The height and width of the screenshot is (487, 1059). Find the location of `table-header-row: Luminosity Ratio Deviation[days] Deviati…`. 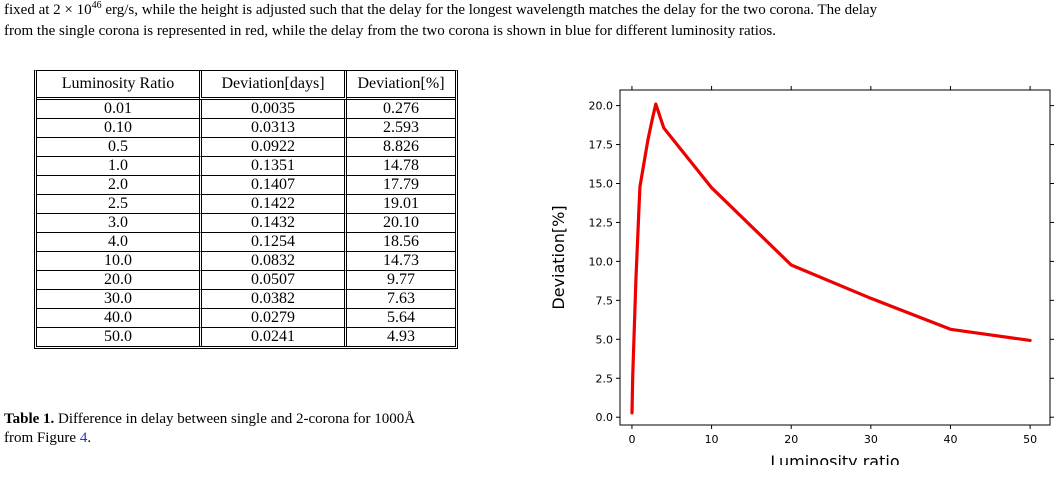

table-header-row: Luminosity Ratio Deviation[days] Deviati… is located at coordinates (246, 85).